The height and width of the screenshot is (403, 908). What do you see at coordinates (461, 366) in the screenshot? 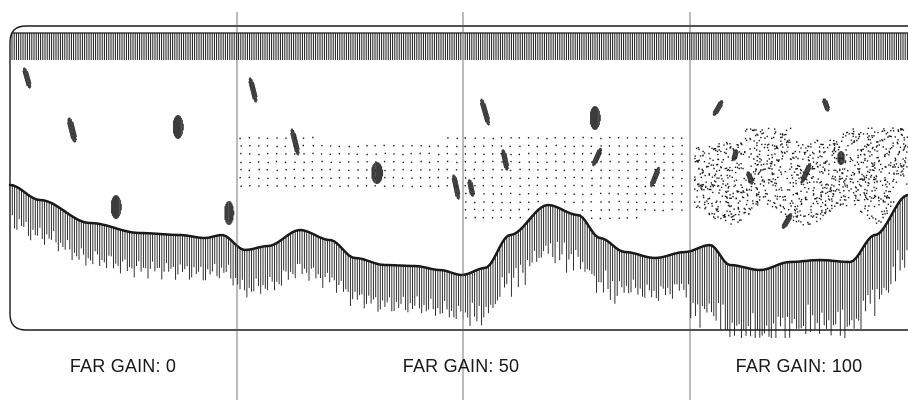
I see `panel-1-caption: FAR GAIN: 50` at bounding box center [461, 366].